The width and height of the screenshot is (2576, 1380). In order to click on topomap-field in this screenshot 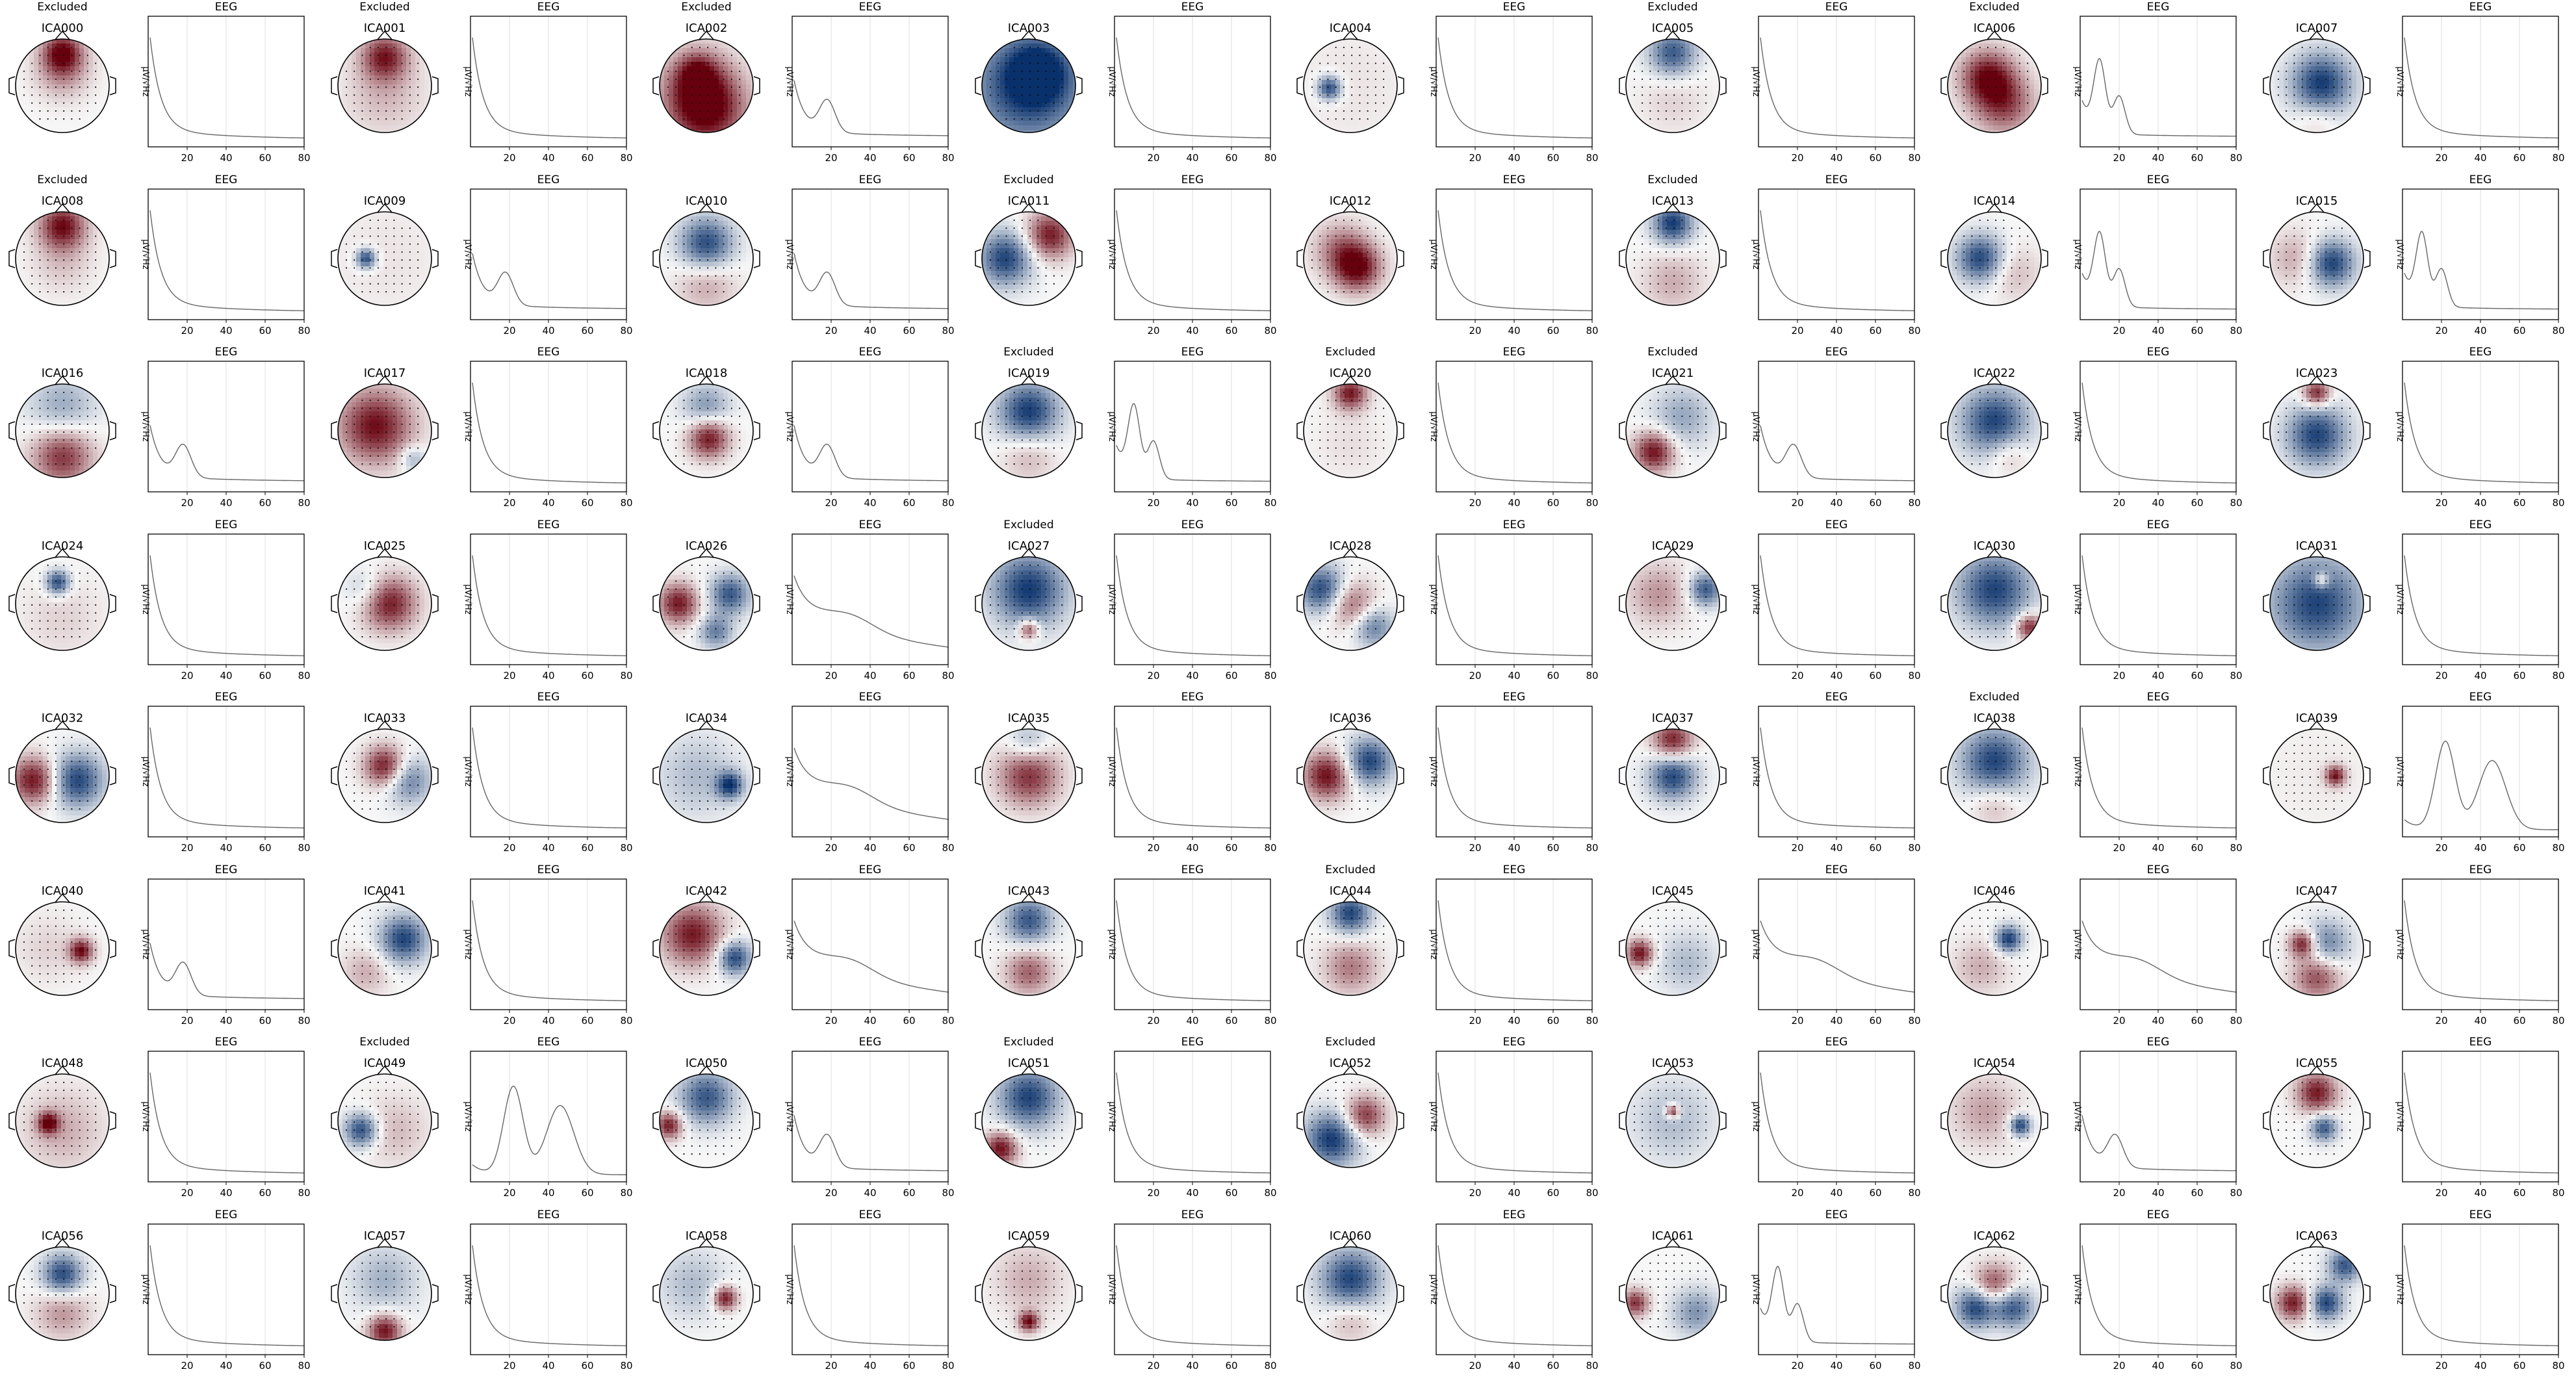, I will do `click(63, 431)`.